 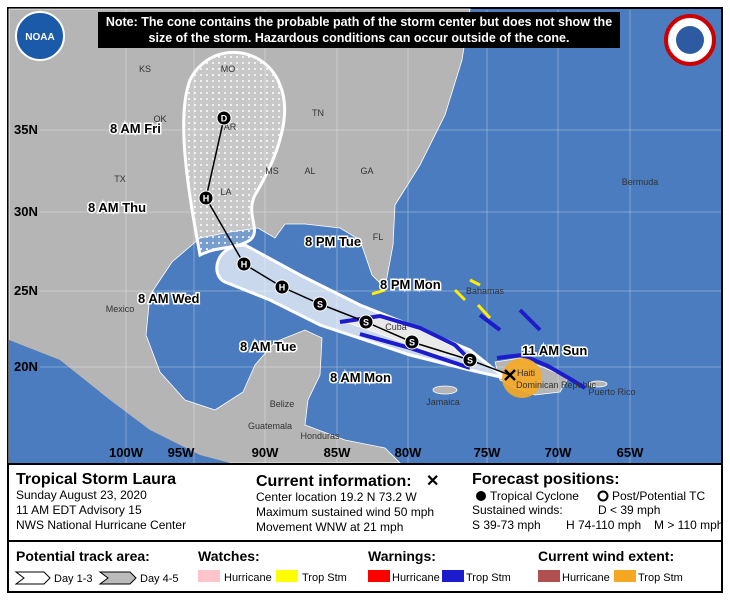 I want to click on current-heading: Current information:, so click(x=334, y=481).